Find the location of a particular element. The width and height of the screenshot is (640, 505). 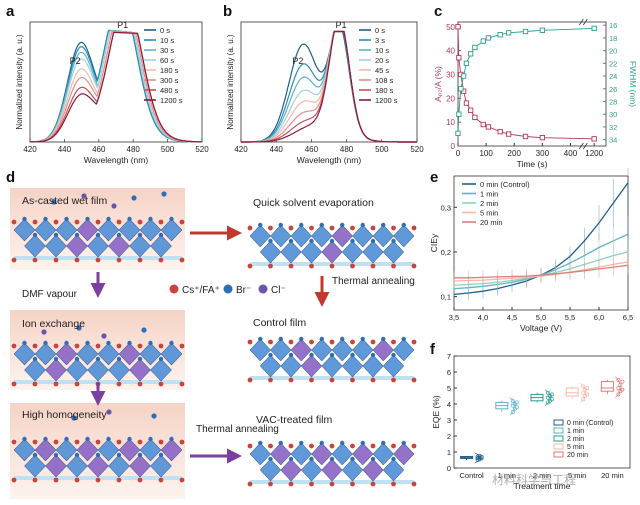

step-vac-film: VAC-treated film is located at coordinates (294, 420).